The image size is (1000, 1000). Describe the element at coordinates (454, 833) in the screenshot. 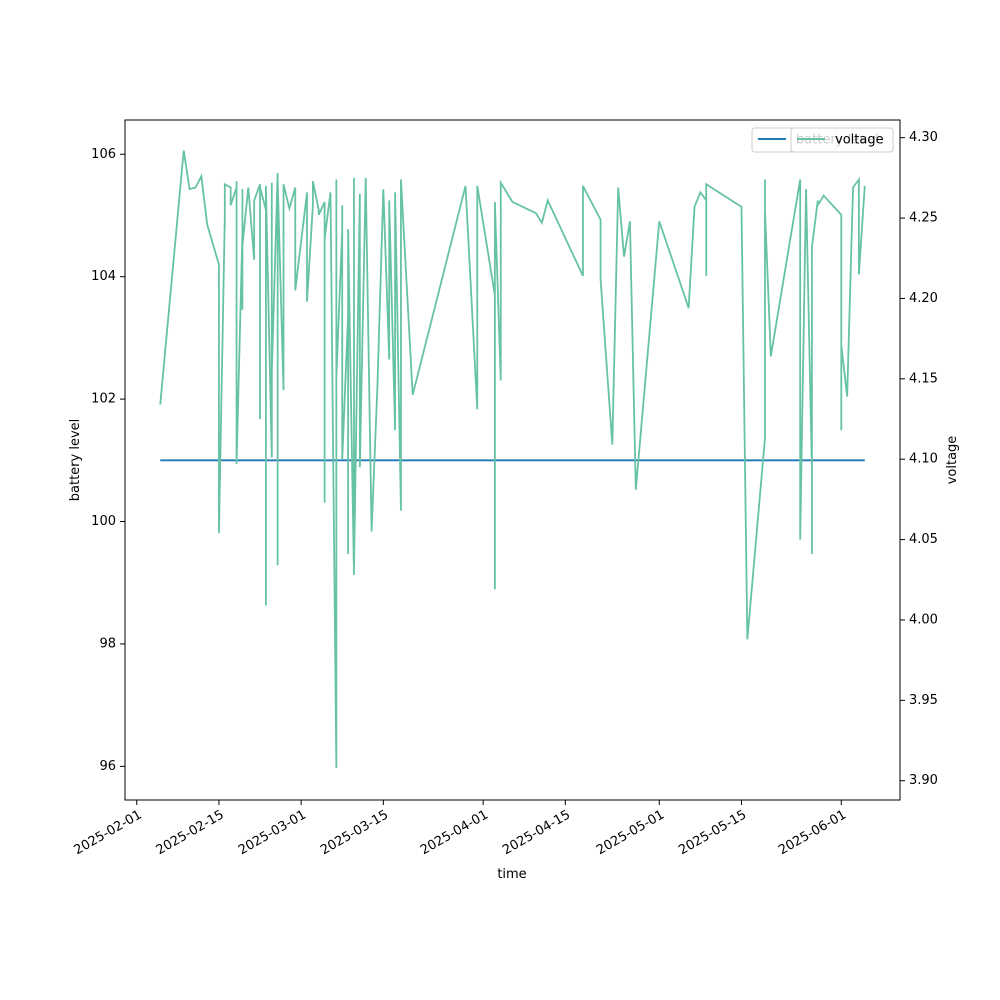

I see `x-tick-label: 2025-04-01` at that location.